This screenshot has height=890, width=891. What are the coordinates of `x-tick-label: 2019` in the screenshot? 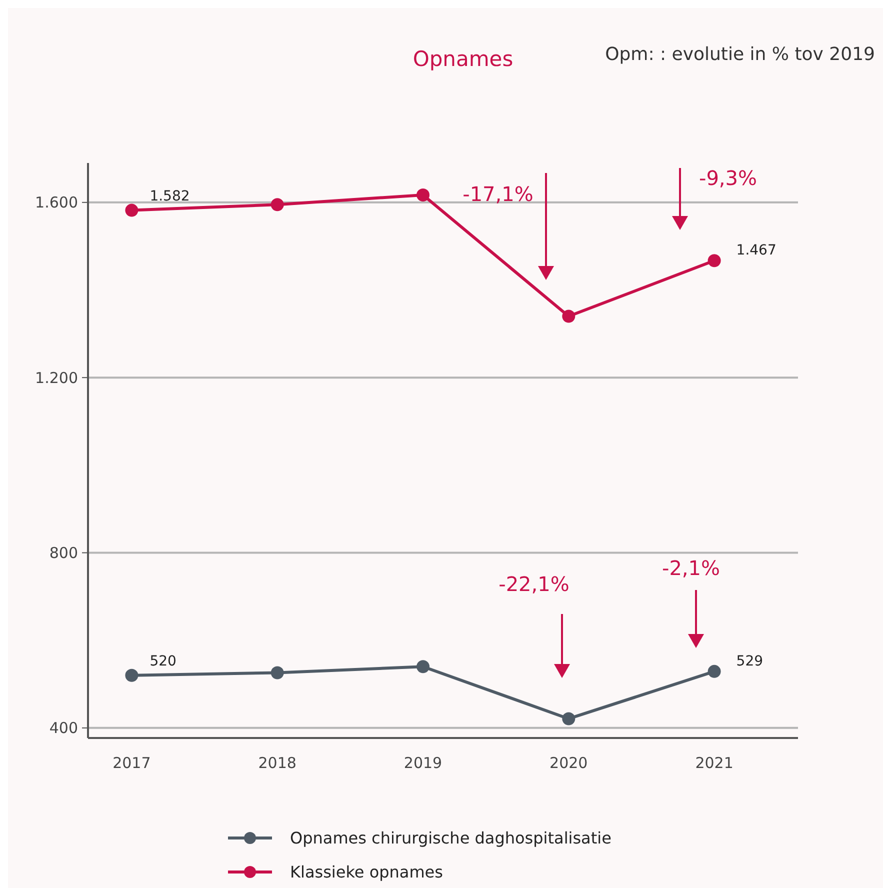 It's located at (423, 763).